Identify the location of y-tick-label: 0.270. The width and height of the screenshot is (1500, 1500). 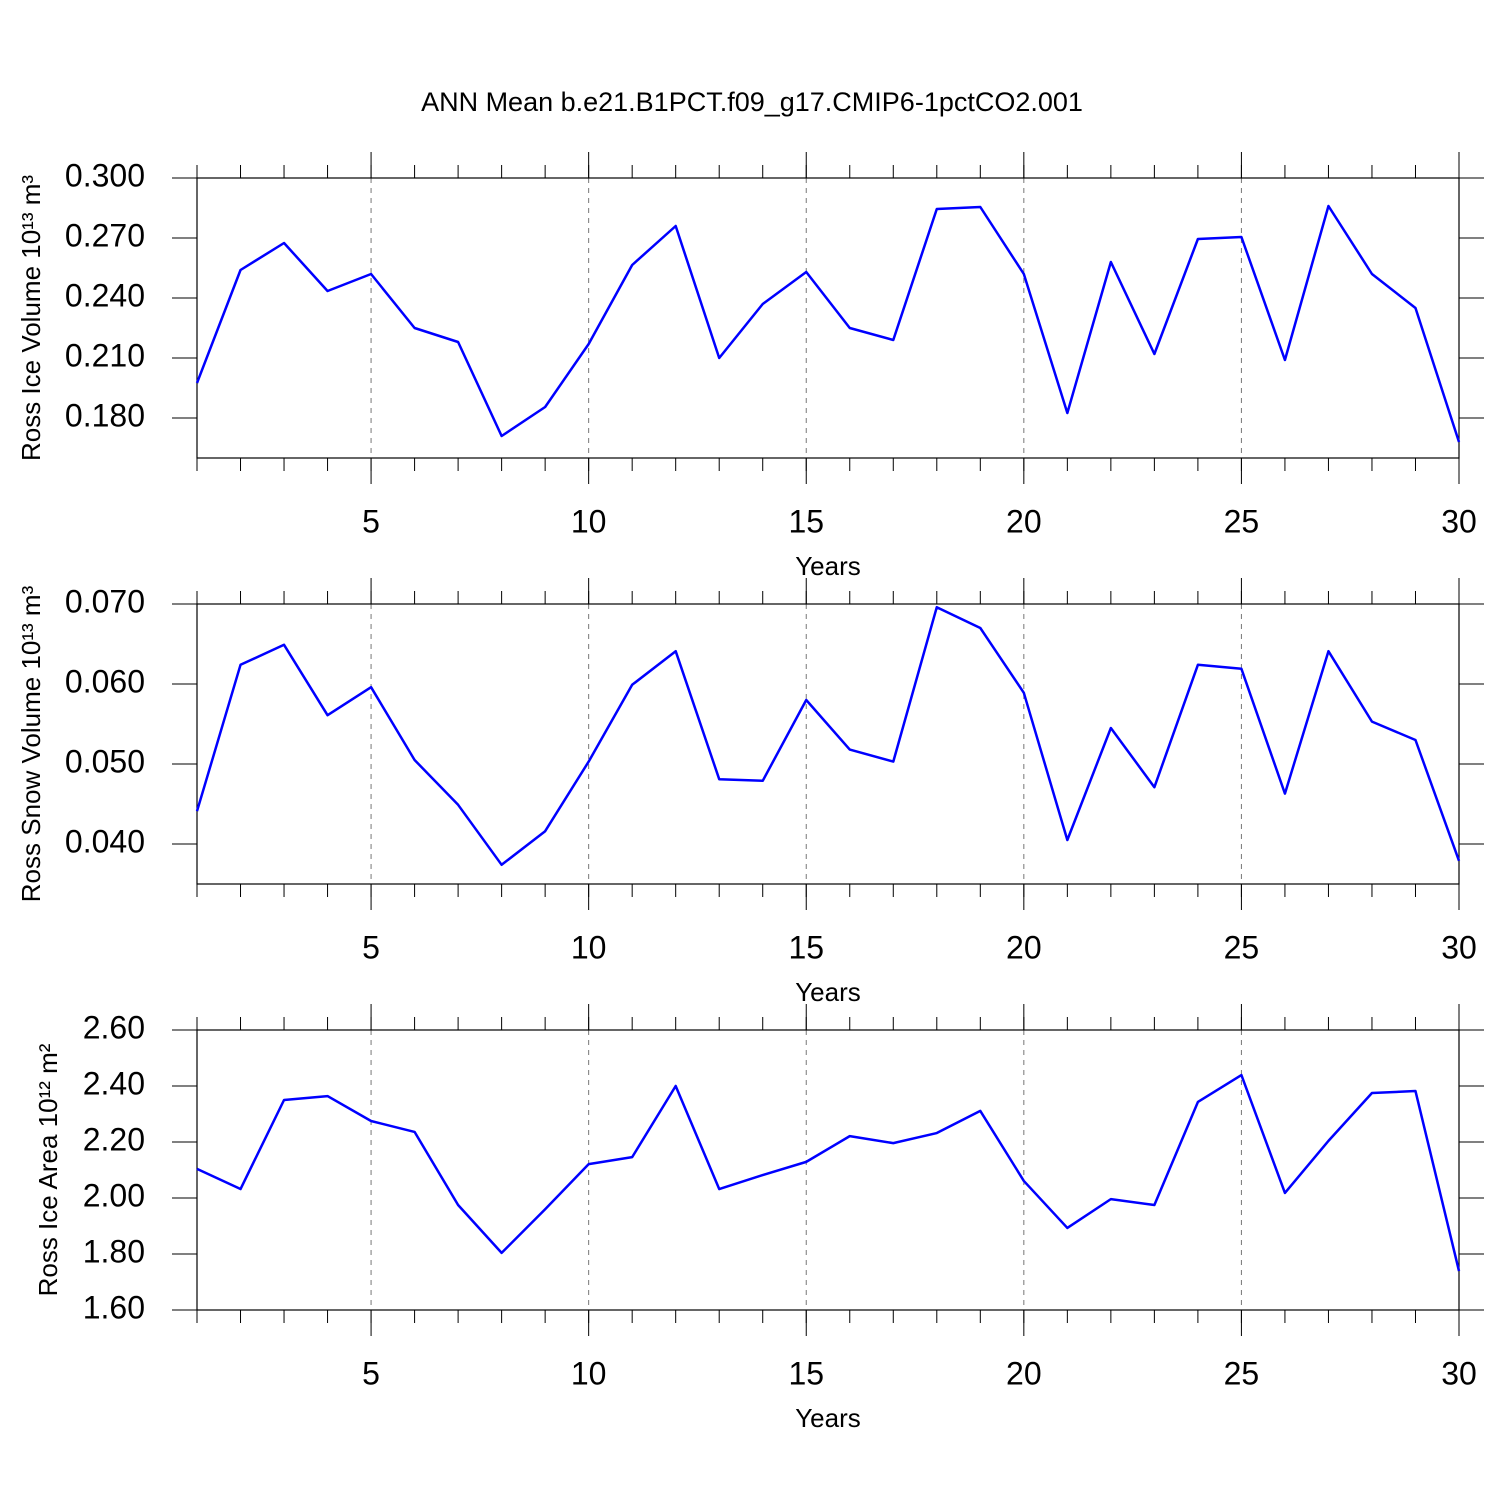
(105, 235).